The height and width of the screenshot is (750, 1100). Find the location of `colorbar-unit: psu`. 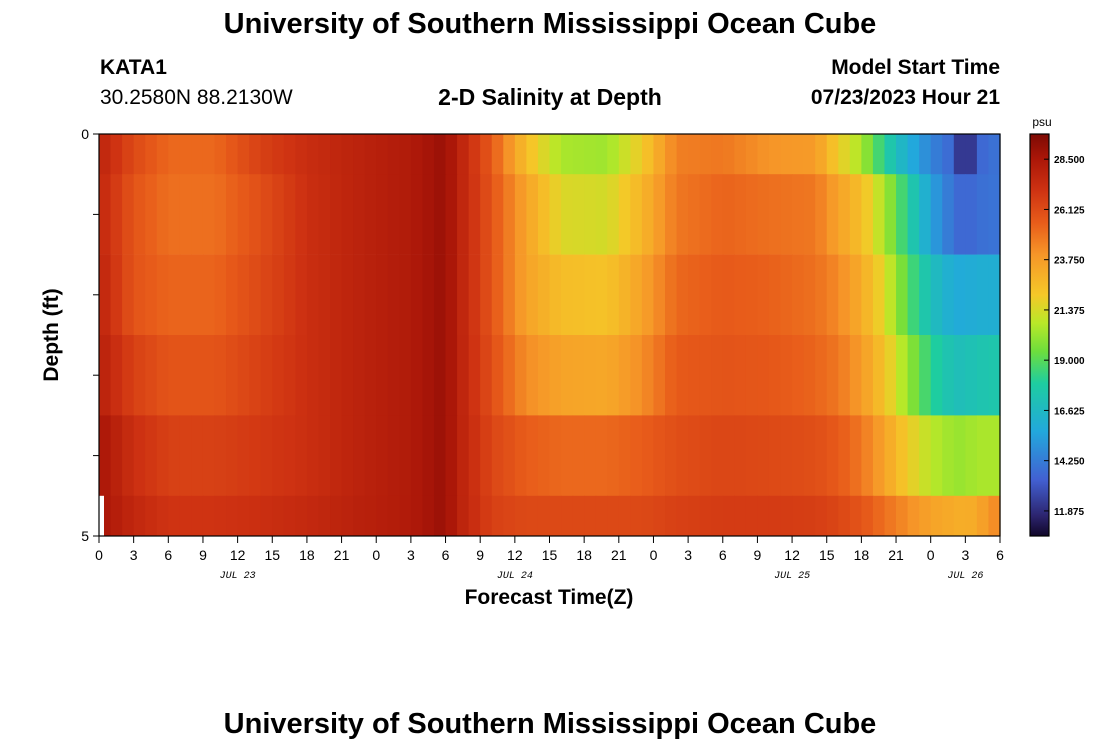

colorbar-unit: psu is located at coordinates (1041, 122).